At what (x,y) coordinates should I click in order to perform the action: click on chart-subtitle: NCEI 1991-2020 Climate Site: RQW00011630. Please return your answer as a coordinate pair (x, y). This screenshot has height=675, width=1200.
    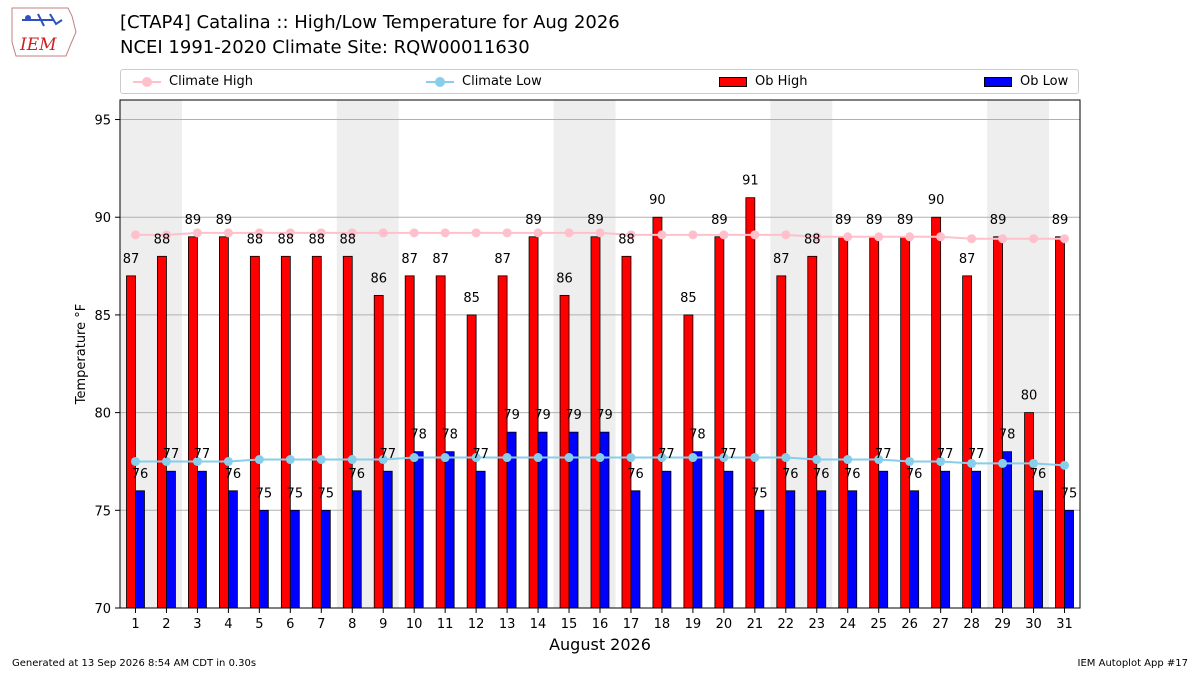
    Looking at the image, I should click on (325, 47).